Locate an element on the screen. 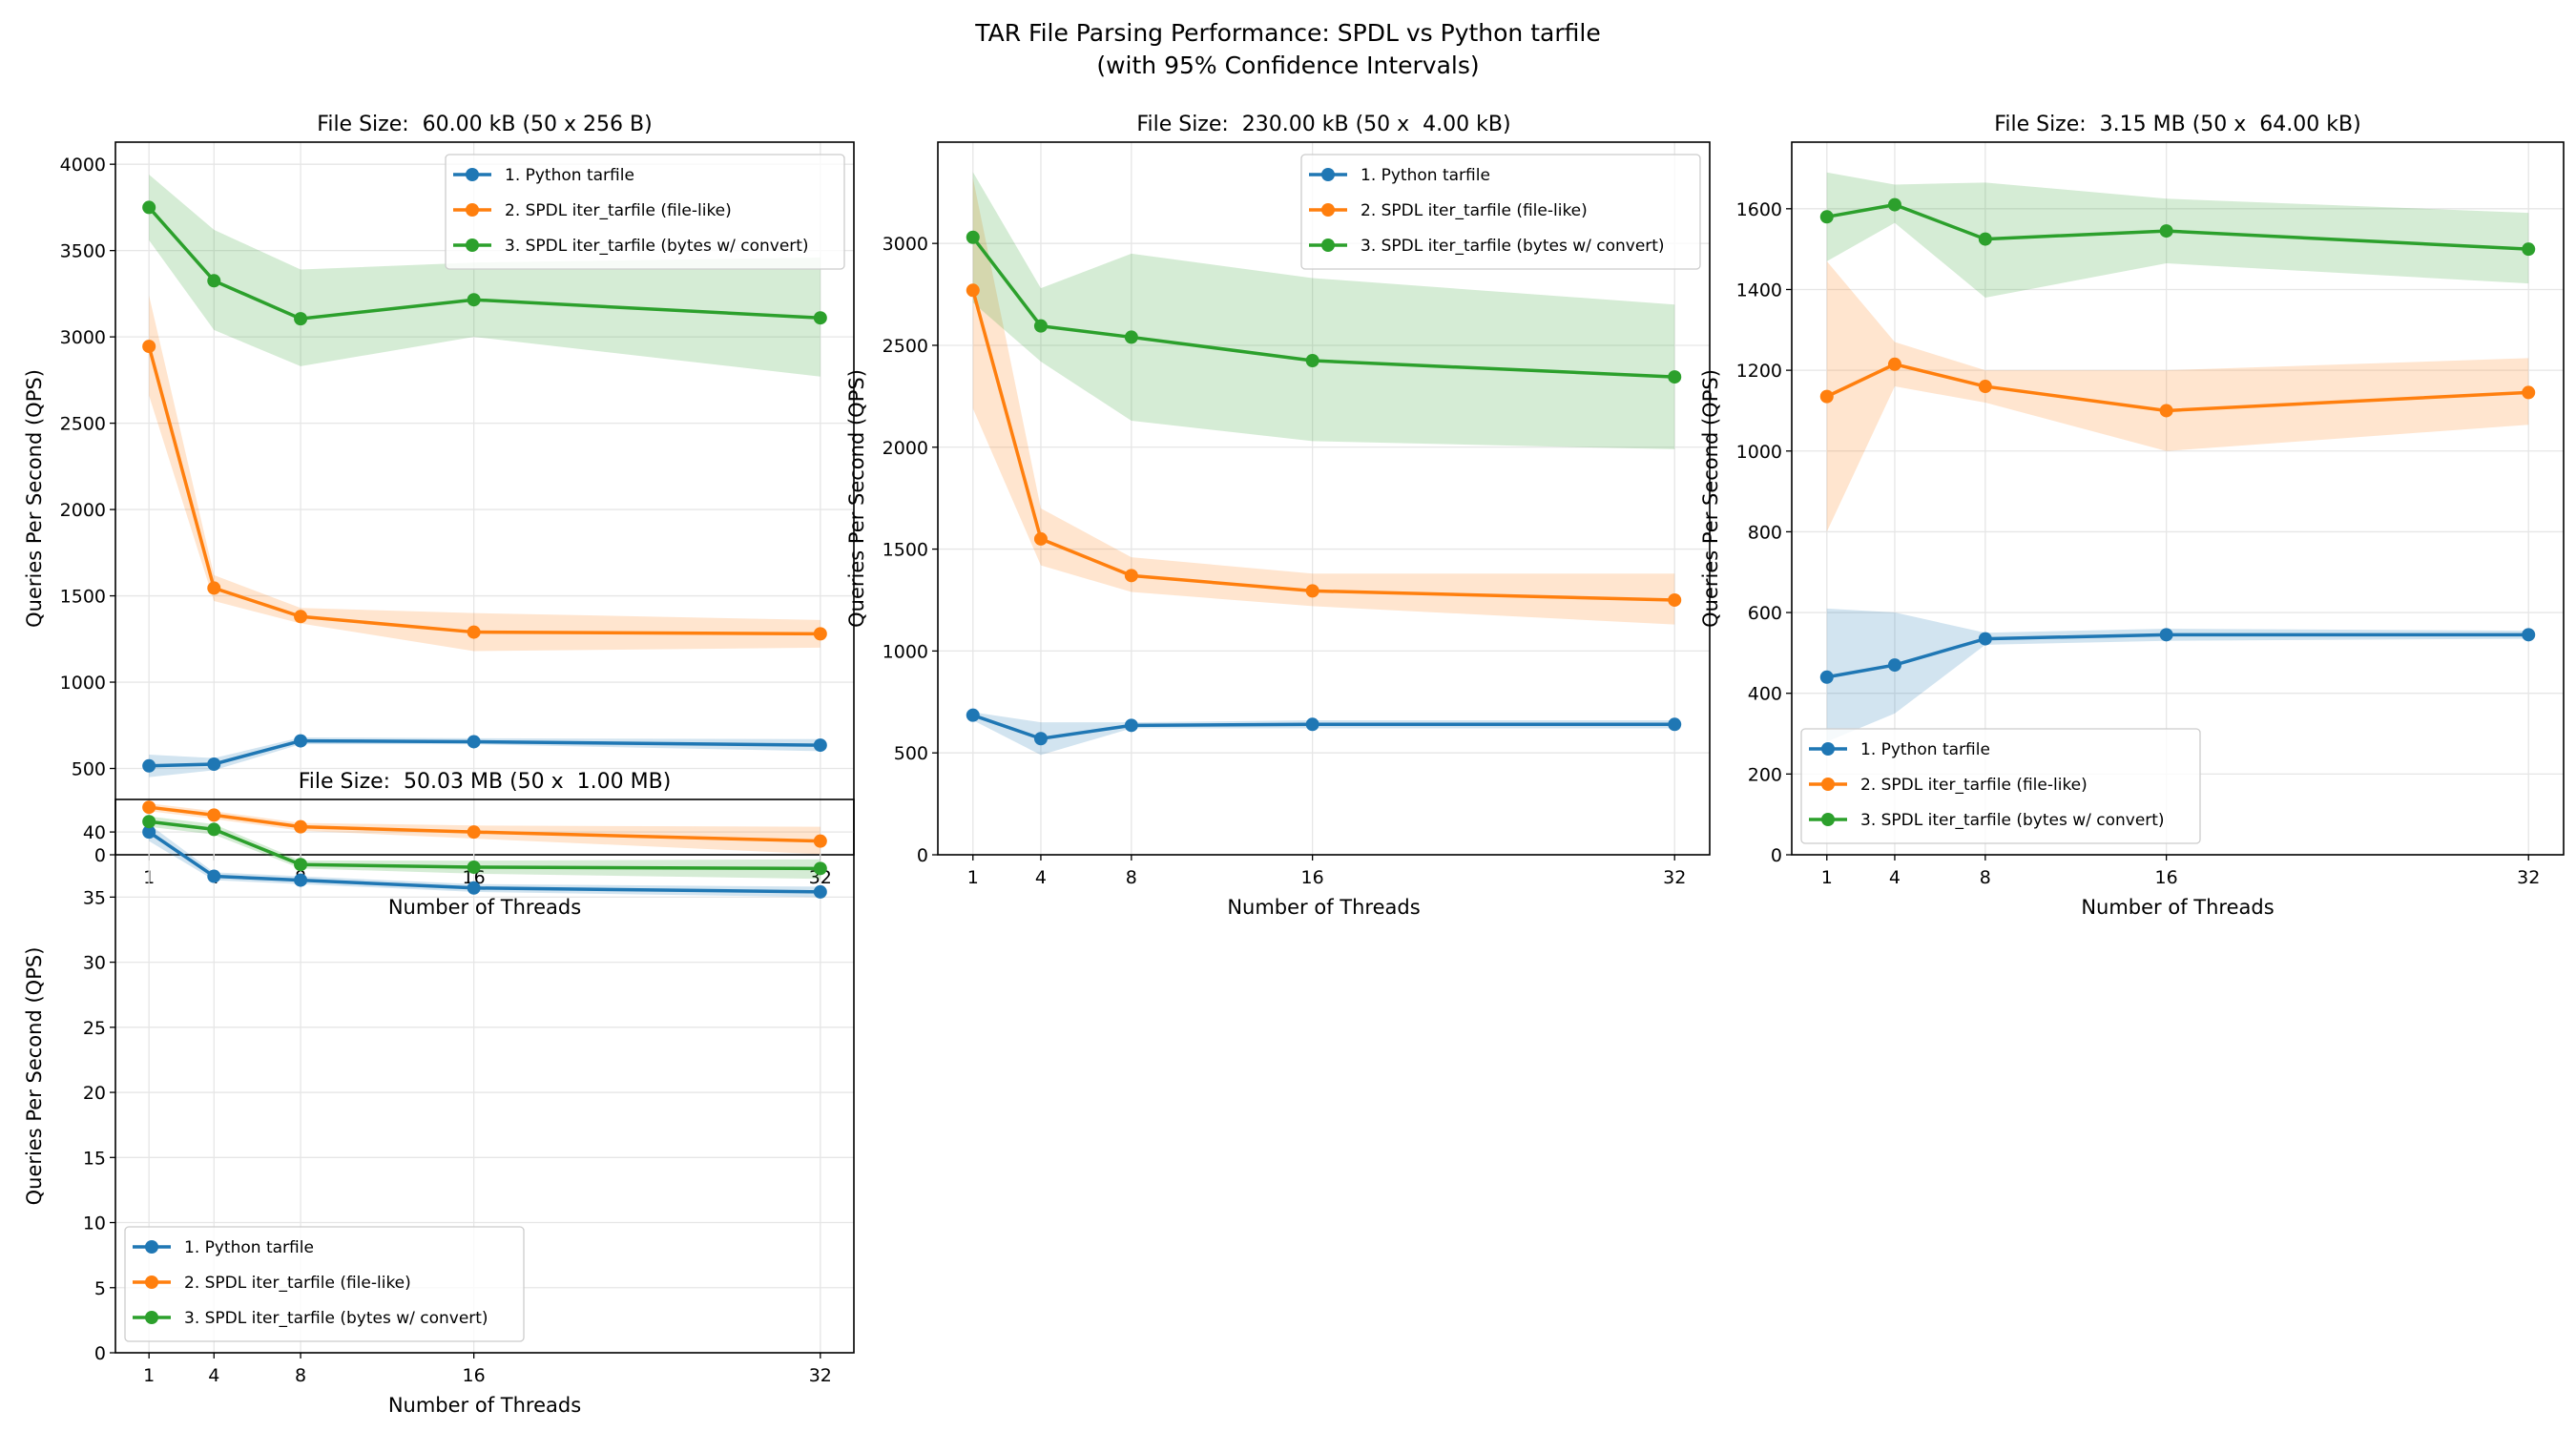 The image size is (2576, 1431). subplot-title: File Size: 50.03 MB (50 x 1.00 MB) is located at coordinates (485, 782).